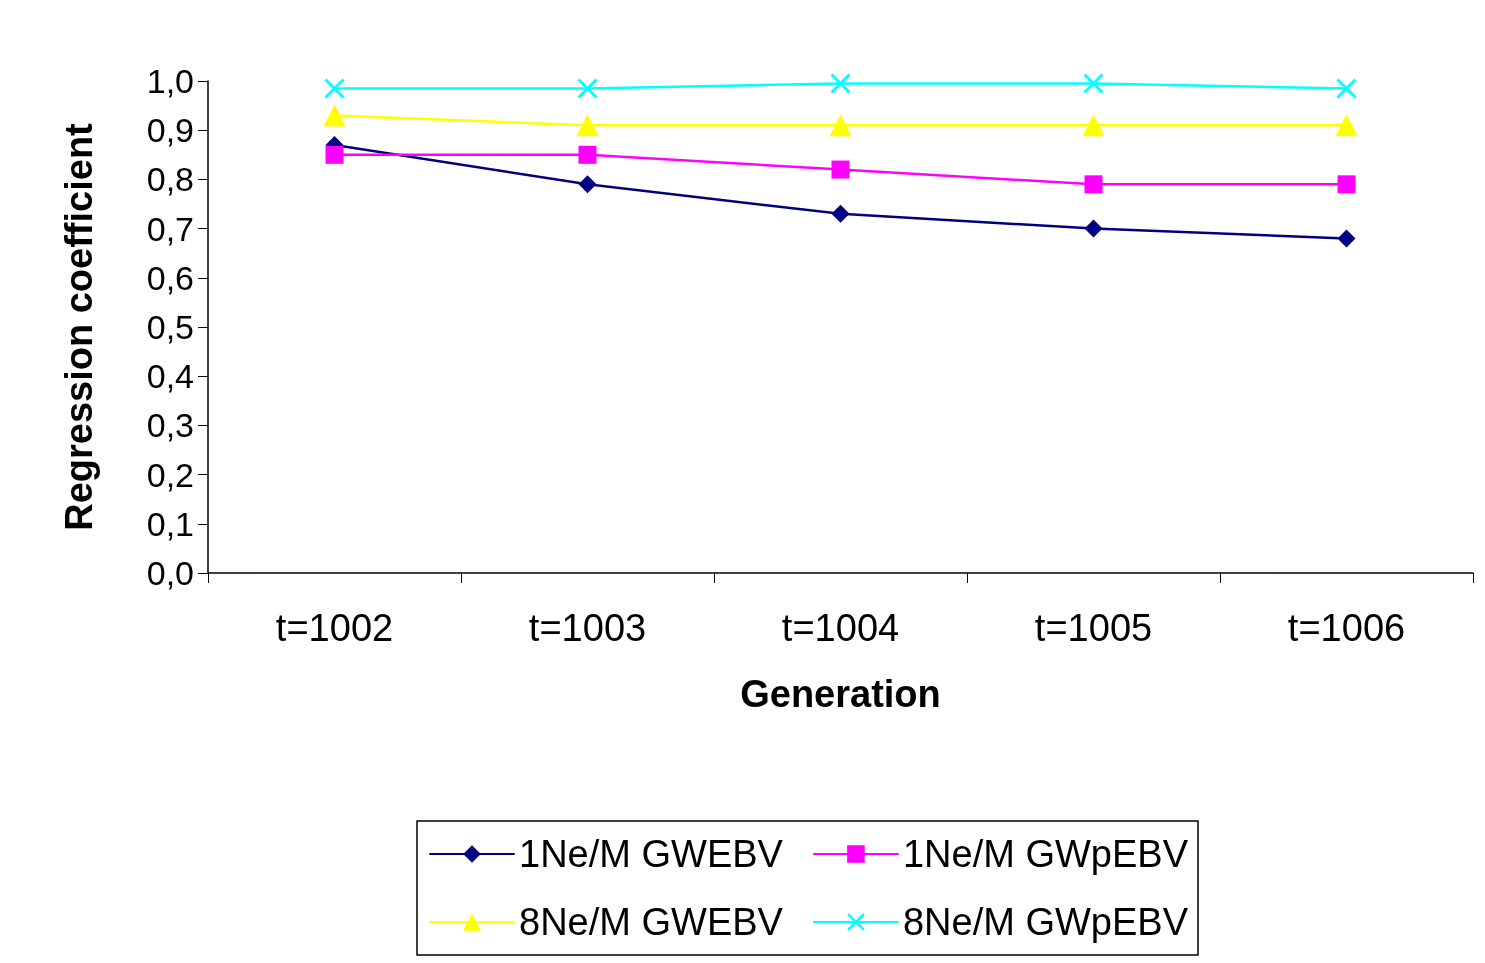 This screenshot has height=963, width=1485. What do you see at coordinates (79, 326) in the screenshot?
I see `y-axis-title: Regression coefficient` at bounding box center [79, 326].